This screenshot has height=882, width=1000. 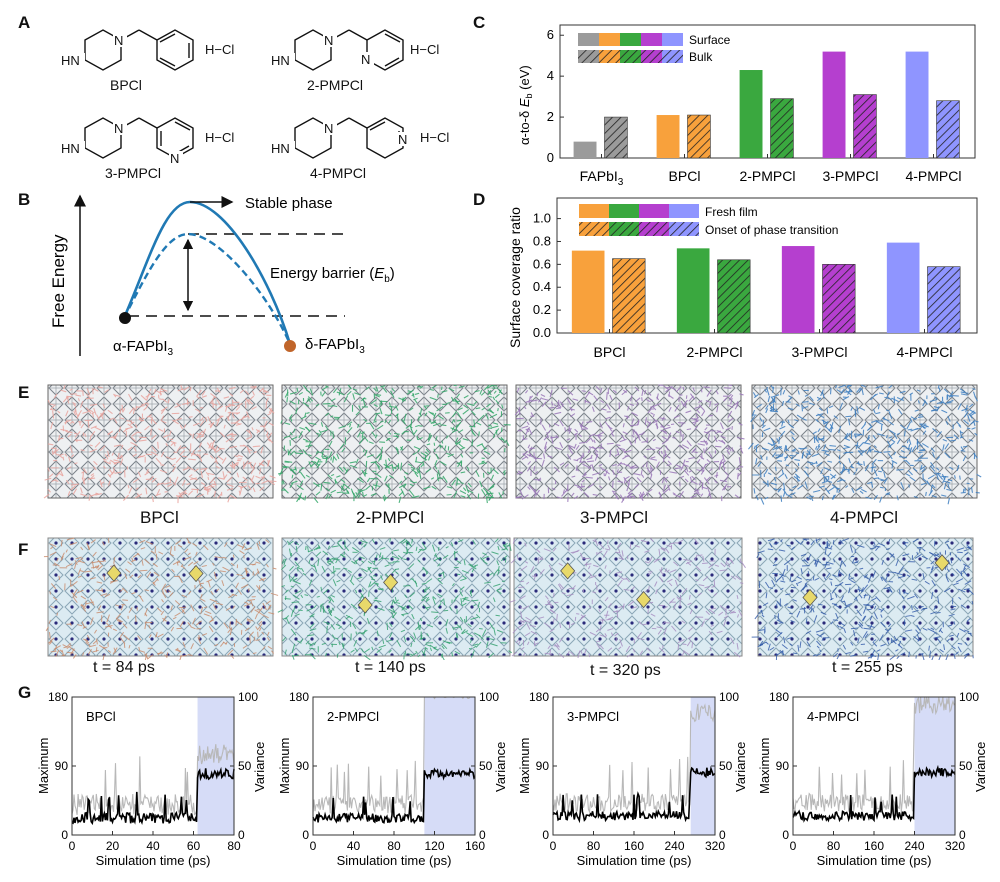 I want to click on snapshot-e-label: 4-PMPCl, so click(x=864, y=517).